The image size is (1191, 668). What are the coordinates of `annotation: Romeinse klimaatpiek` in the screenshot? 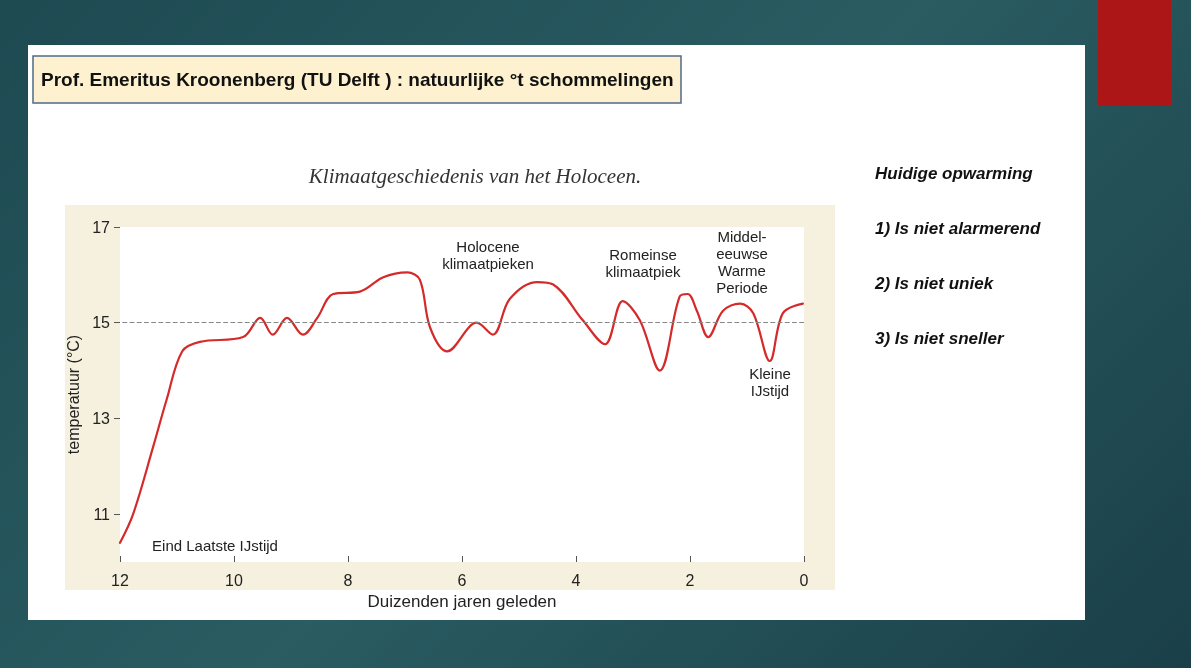 It's located at (643, 263).